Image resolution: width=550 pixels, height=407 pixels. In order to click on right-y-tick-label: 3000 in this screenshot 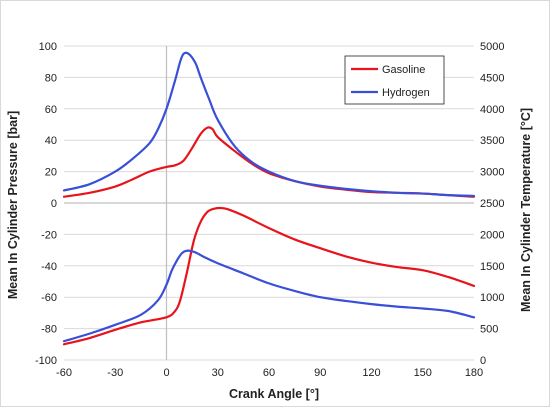, I will do `click(492, 173)`.